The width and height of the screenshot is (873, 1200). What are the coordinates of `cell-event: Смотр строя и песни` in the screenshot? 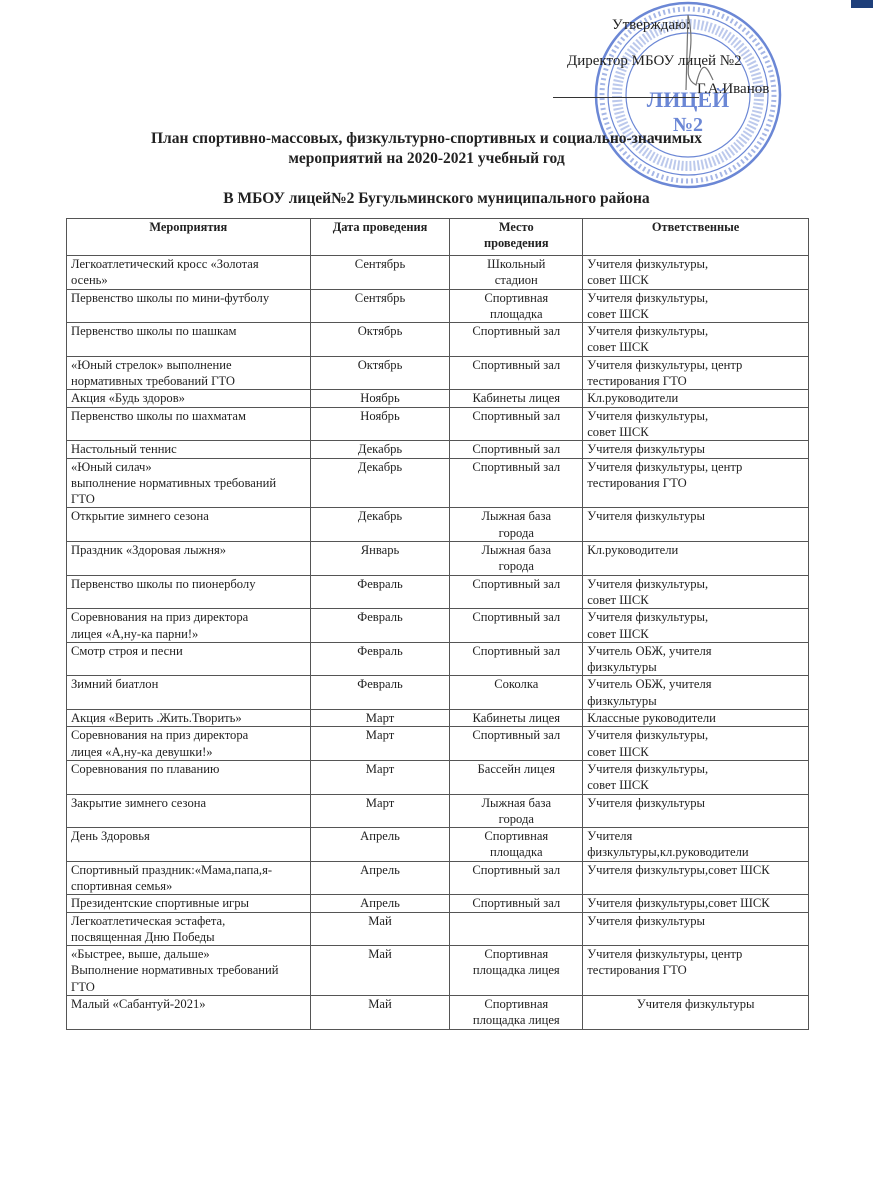 It's located at (188, 659).